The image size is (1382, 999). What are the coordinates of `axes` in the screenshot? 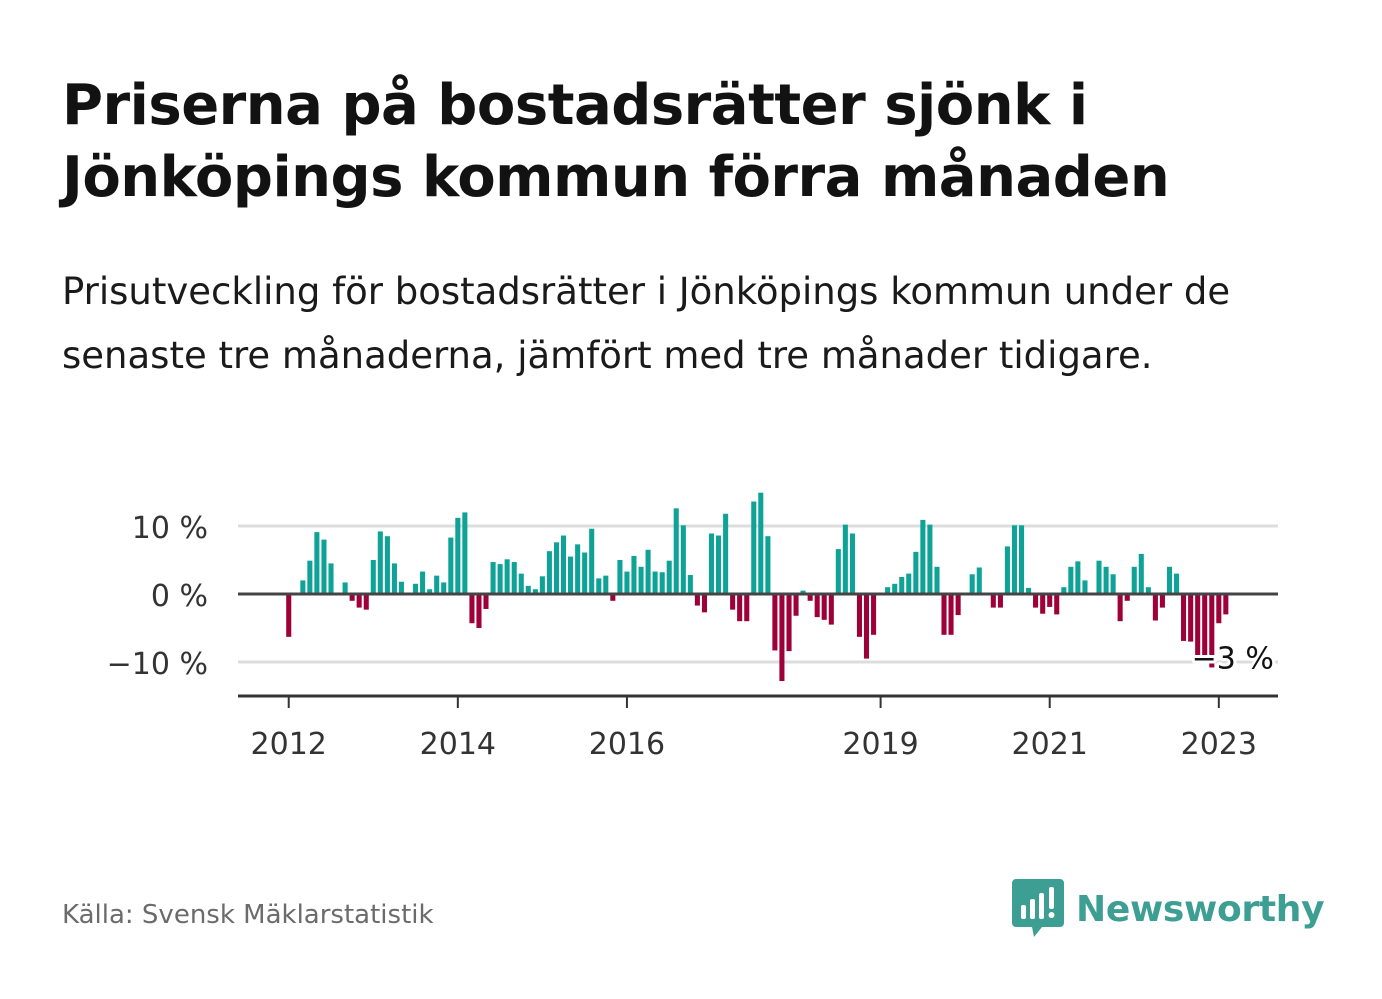 It's located at (758, 650).